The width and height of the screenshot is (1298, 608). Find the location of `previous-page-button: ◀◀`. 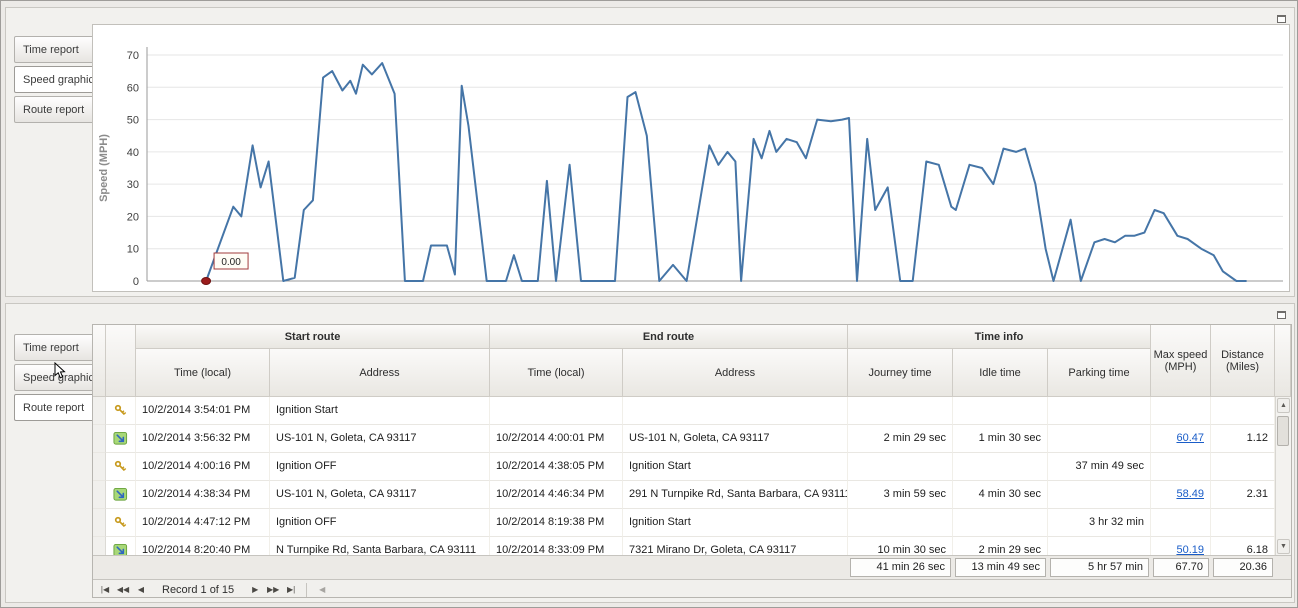

previous-page-button: ◀◀ is located at coordinates (123, 590).